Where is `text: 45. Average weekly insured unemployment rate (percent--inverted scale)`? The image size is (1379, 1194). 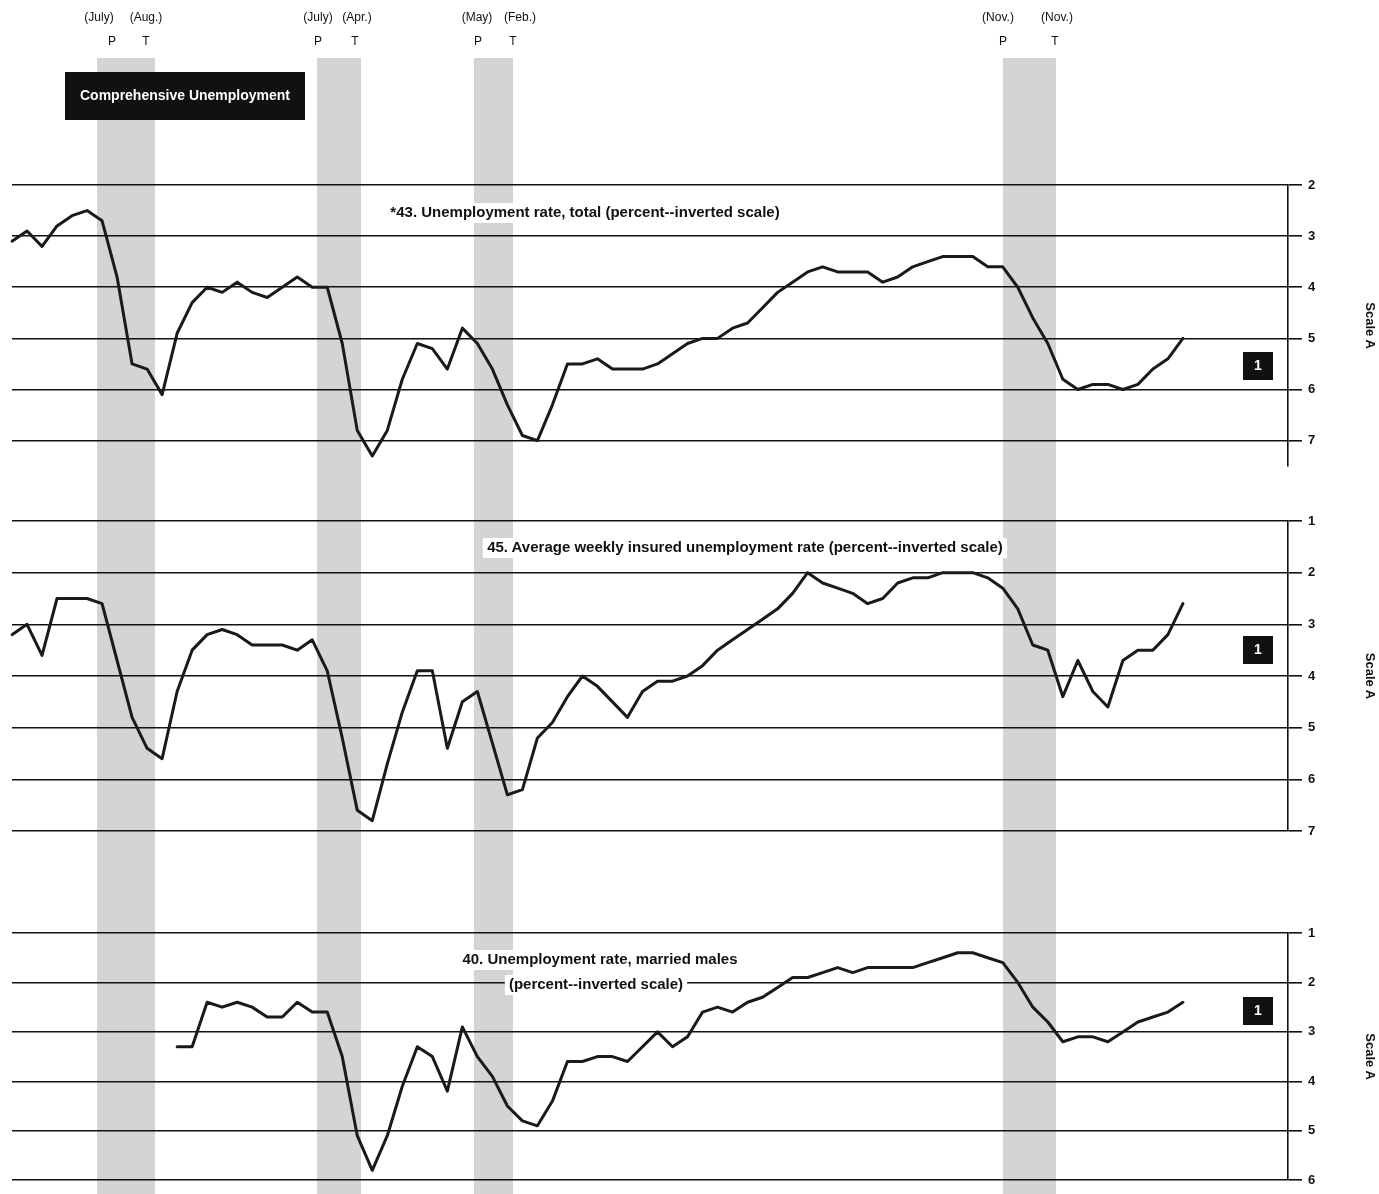
text: 45. Average weekly insured unemployment rate (percent--inverted scale) is located at coordinates (745, 547).